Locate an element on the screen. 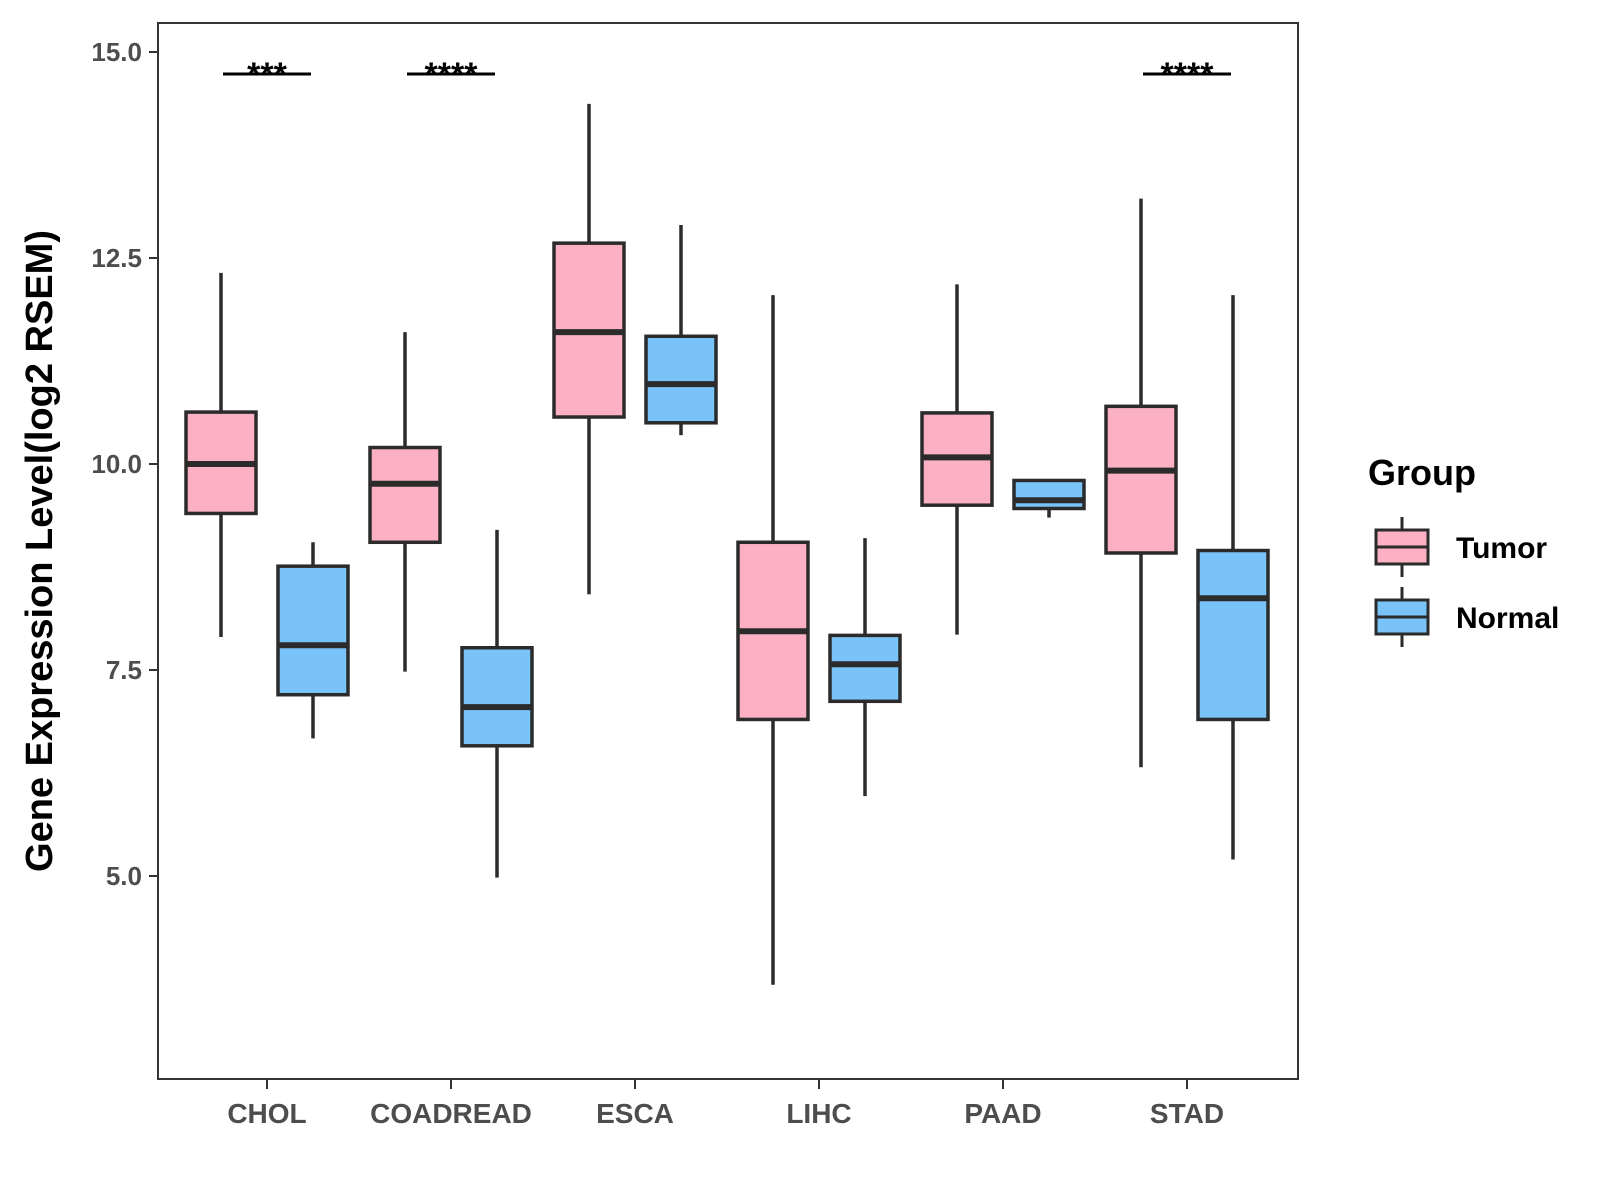  x-tick-label: STAD is located at coordinates (1187, 1113).